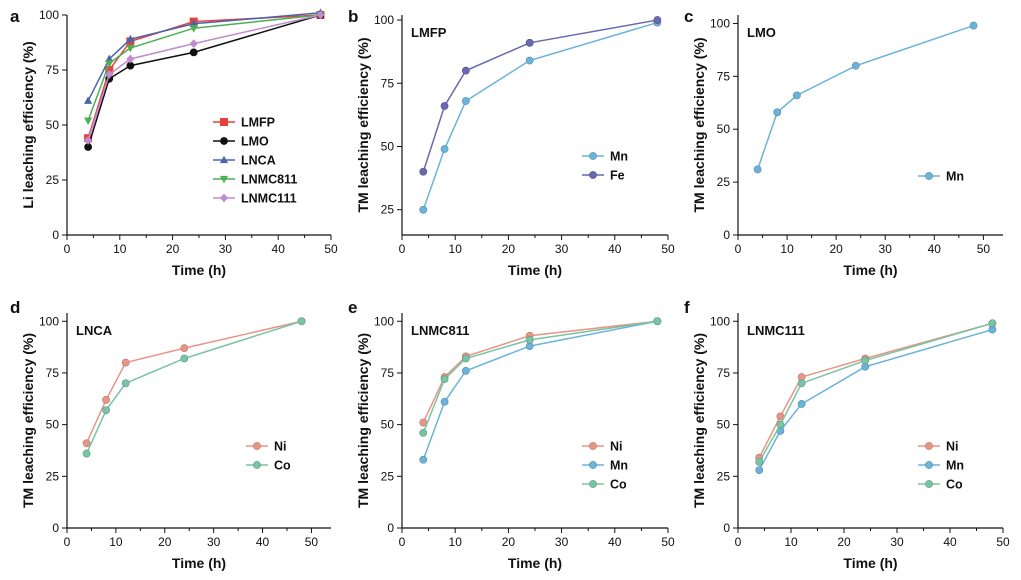 Image resolution: width=1021 pixels, height=580 pixels. Describe the element at coordinates (244, 123) in the screenshot. I see `legend-item: LMFP` at that location.